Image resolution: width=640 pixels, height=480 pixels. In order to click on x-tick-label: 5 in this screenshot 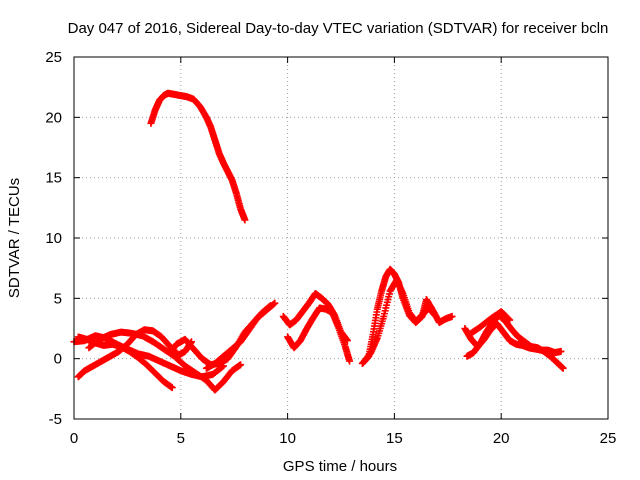, I will do `click(181, 438)`.